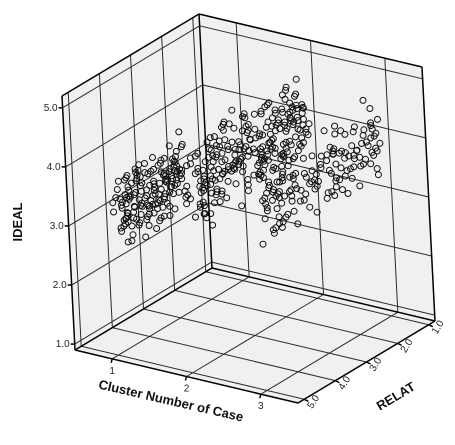  I want to click on grid-line-left-relat, so click(74, 219).